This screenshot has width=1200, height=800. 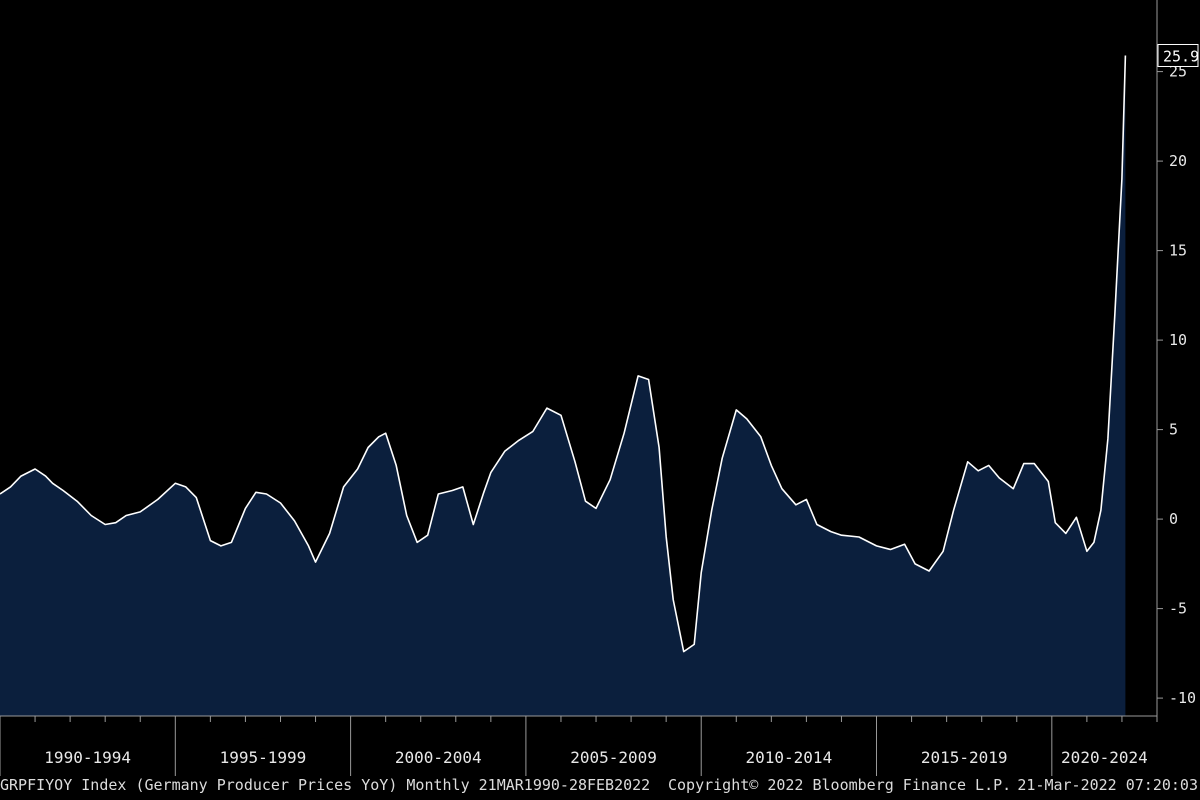 I want to click on last-value-box, so click(x=1178, y=55).